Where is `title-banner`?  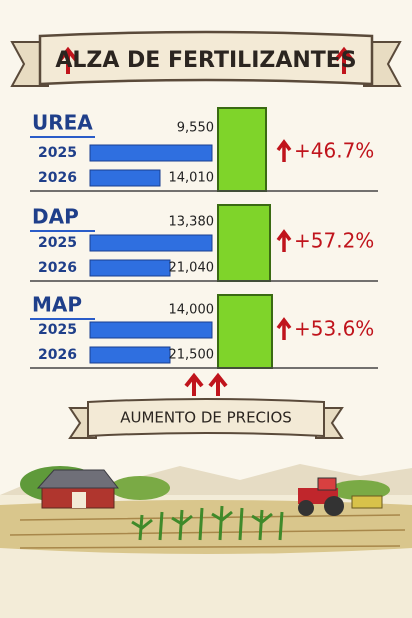 title-banner is located at coordinates (206, 58).